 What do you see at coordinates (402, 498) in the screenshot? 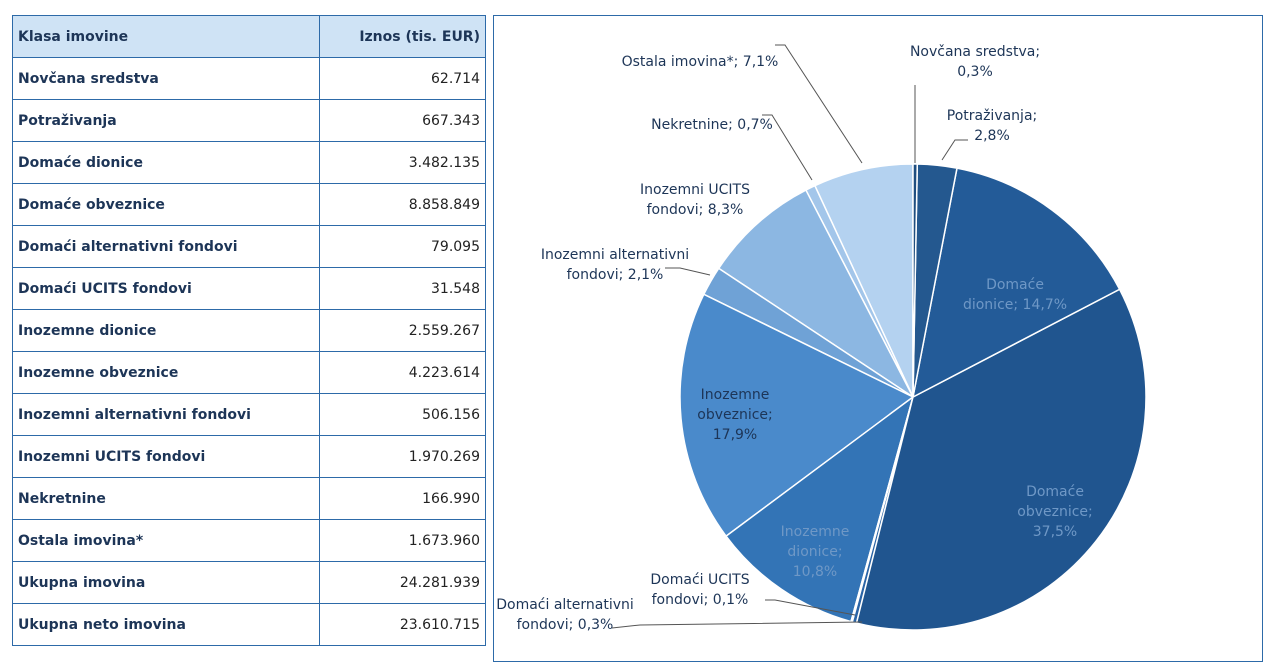
I see `amount: 166.990` at bounding box center [402, 498].